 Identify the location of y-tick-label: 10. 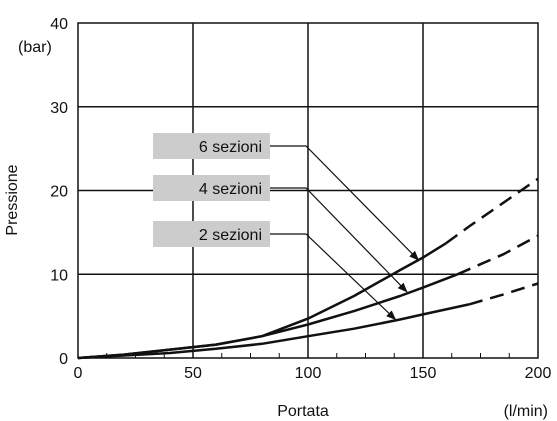
(59, 275).